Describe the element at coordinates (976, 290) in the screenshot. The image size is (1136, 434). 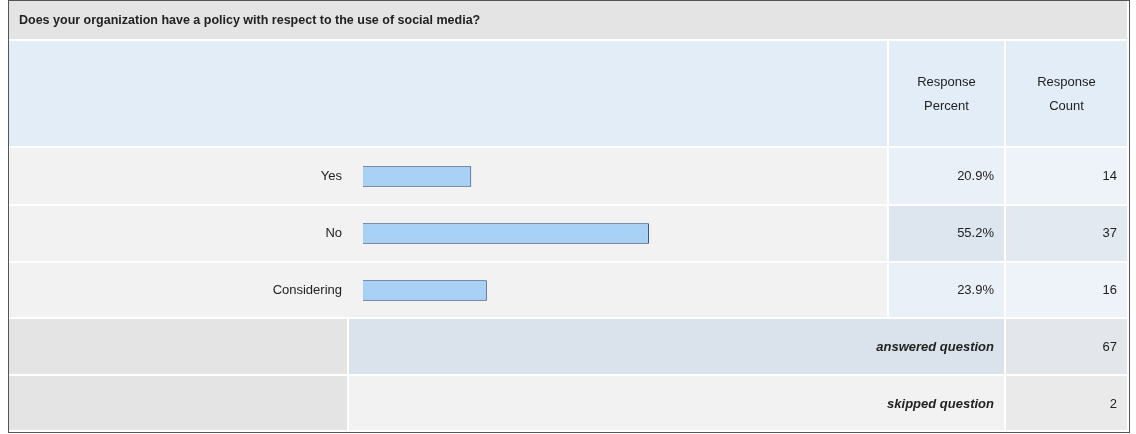
I see `data-label: 23.9%` at that location.